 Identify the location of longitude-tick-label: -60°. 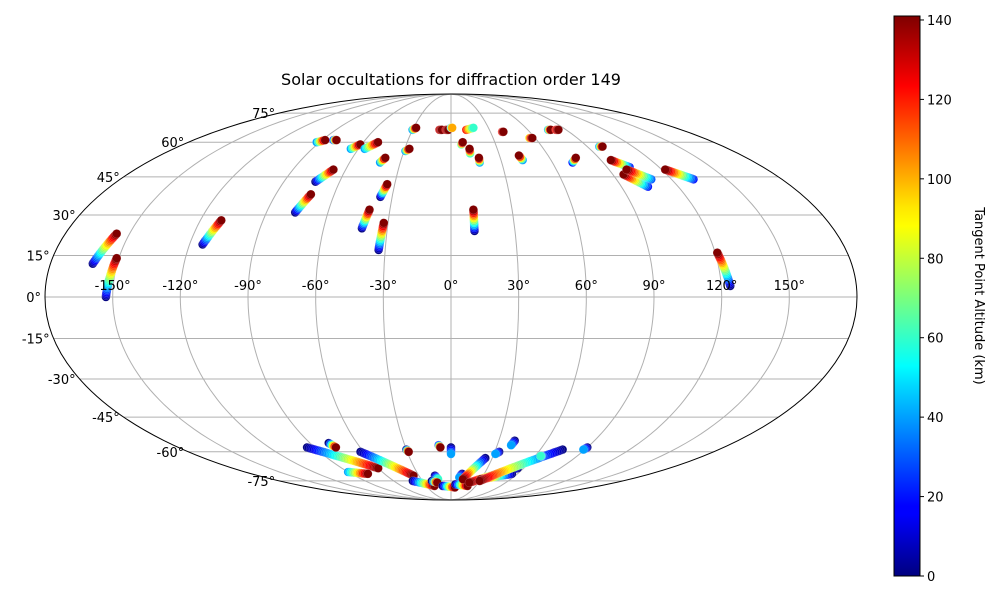
(316, 286).